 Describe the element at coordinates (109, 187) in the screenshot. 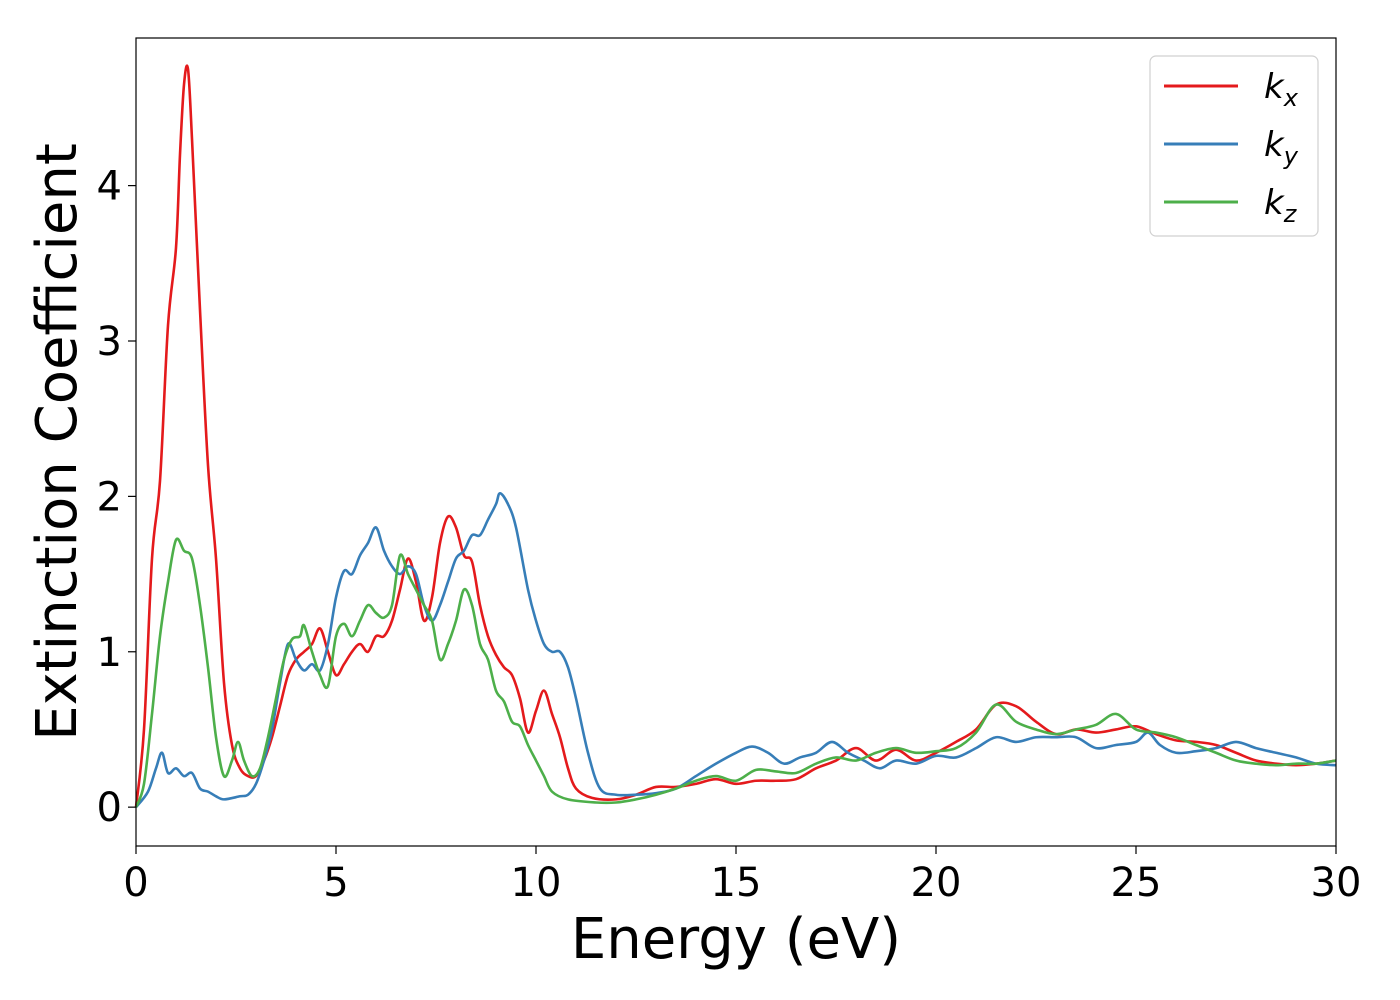

I see `y-tick-label: 4` at that location.